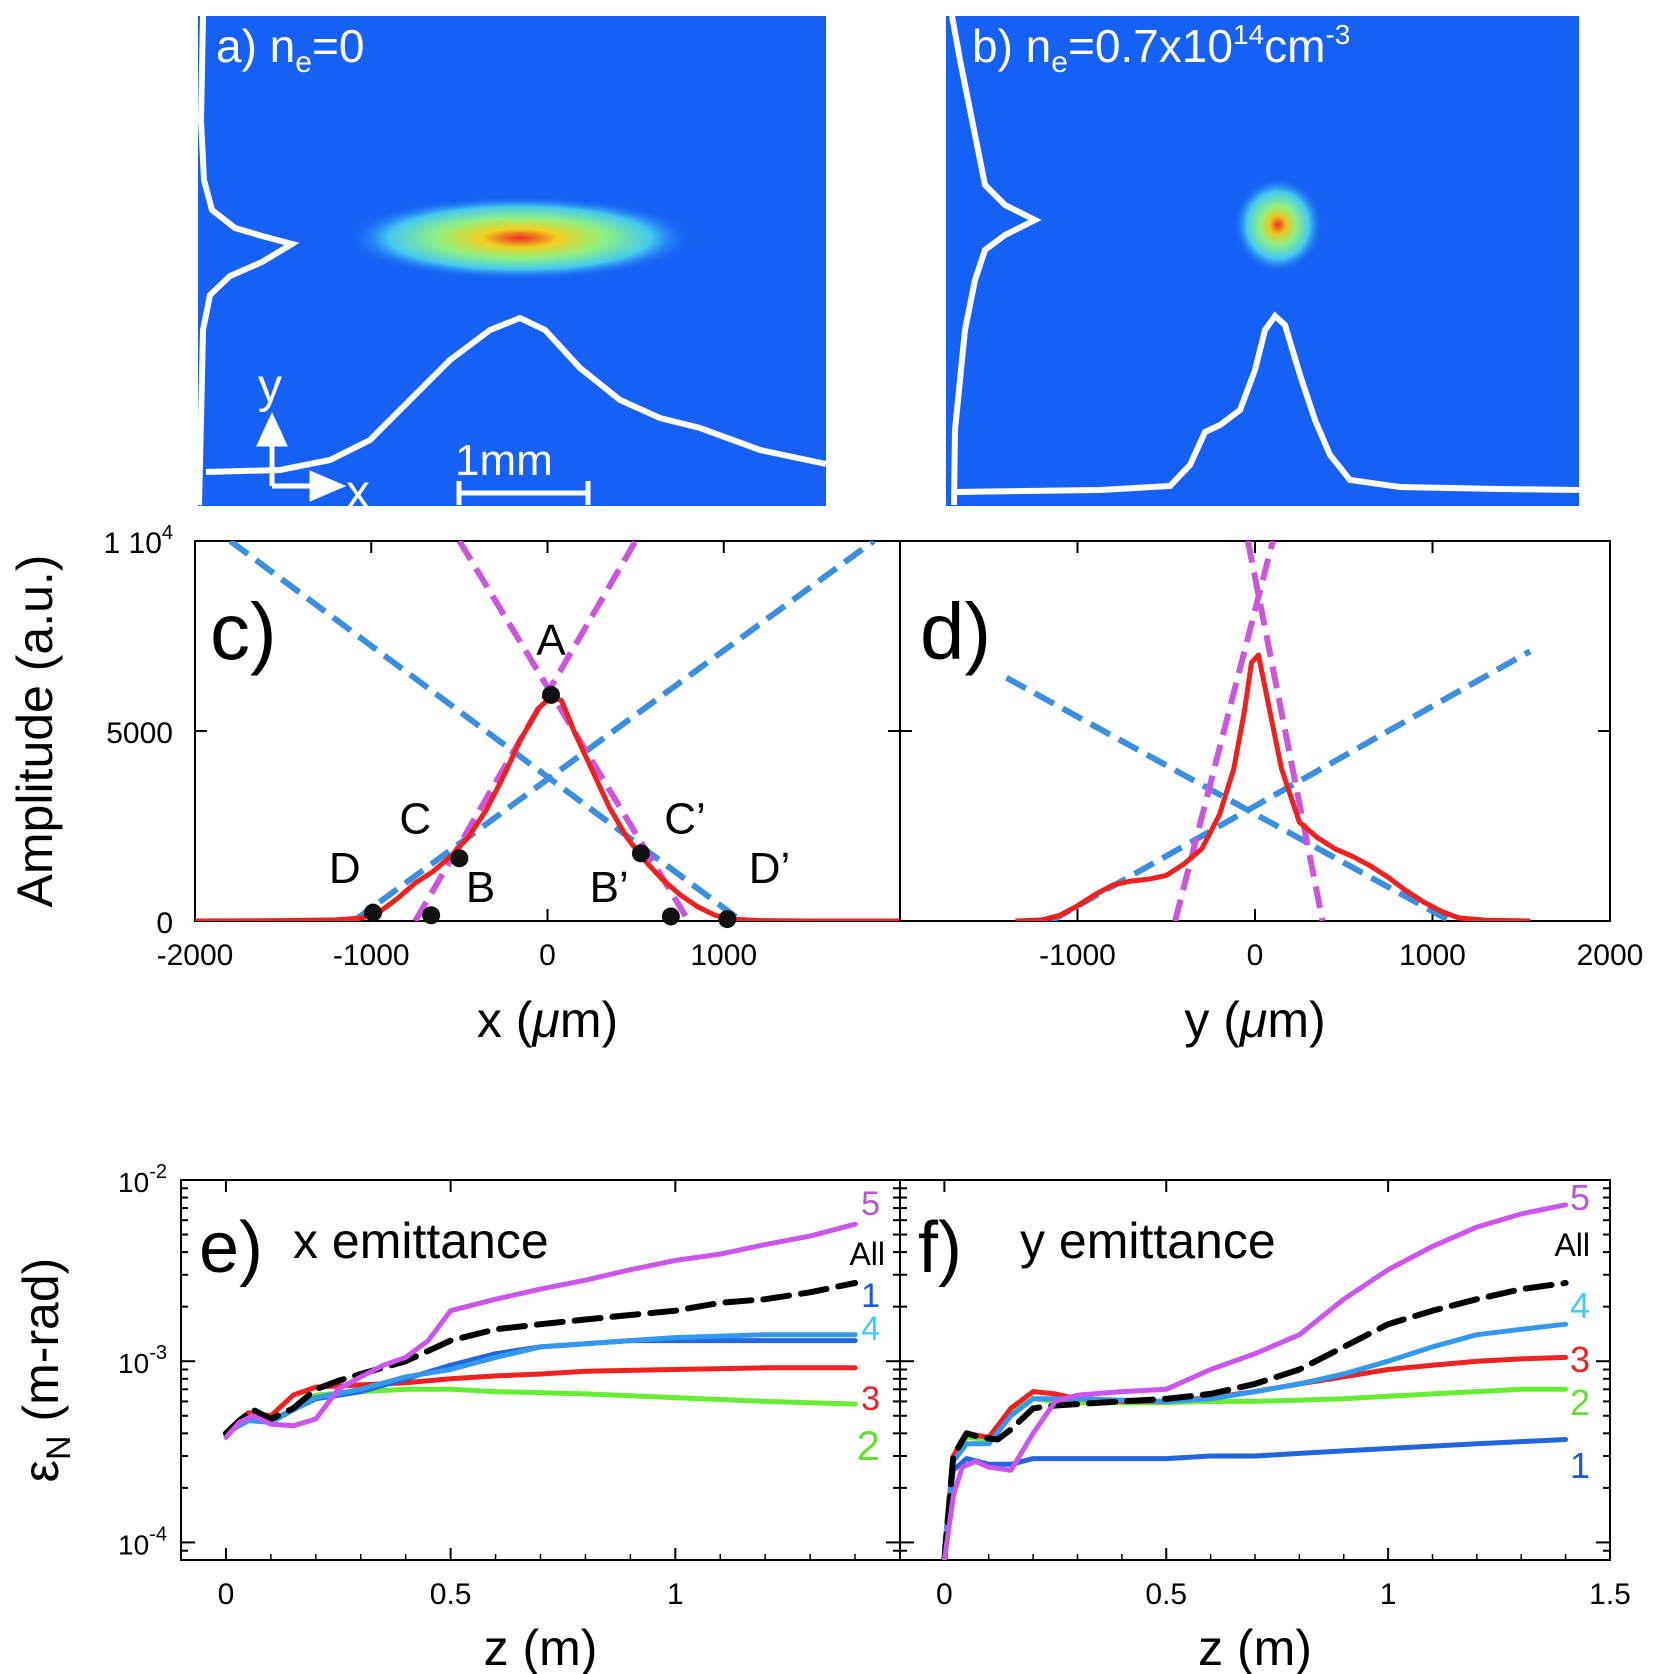 The image size is (1659, 1674). Describe the element at coordinates (1224, 731) in the screenshot. I see `fit-line-magenta-right` at that location.